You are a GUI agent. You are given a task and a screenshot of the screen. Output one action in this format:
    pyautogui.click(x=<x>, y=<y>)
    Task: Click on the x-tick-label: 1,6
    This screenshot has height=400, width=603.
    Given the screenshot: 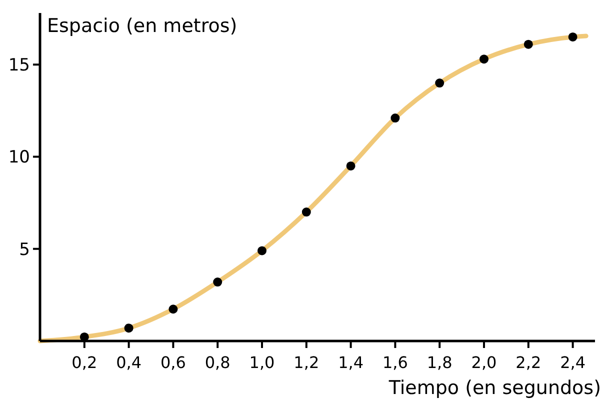 What is the action you would take?
    pyautogui.click(x=395, y=362)
    